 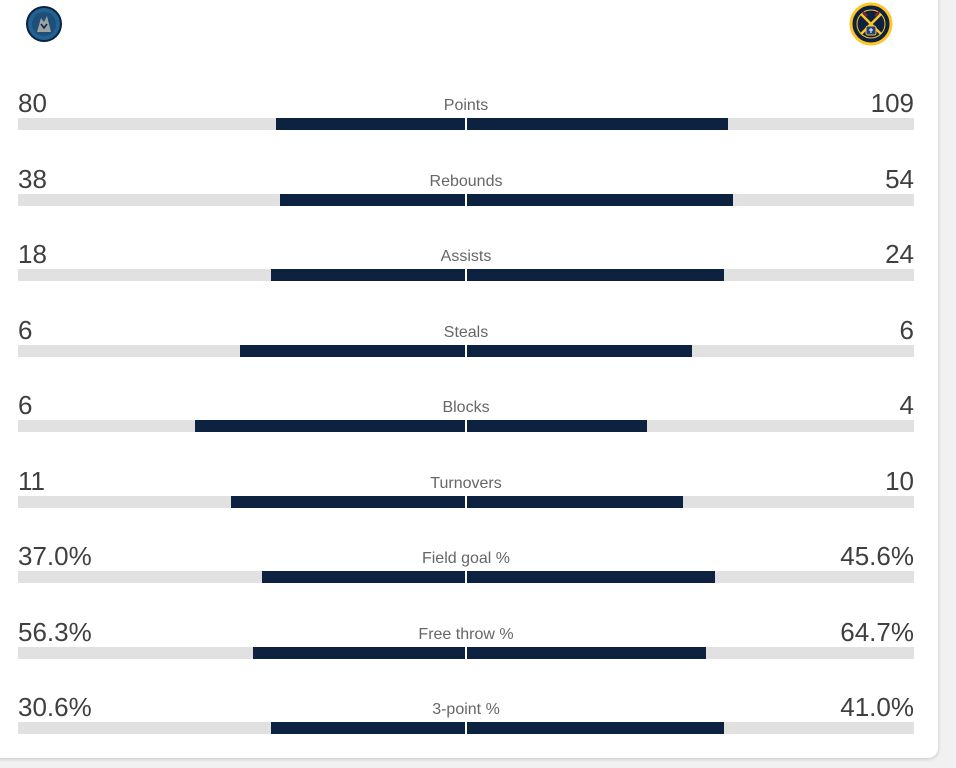 I want to click on stat-row: 18 Assists 24, so click(x=466, y=277).